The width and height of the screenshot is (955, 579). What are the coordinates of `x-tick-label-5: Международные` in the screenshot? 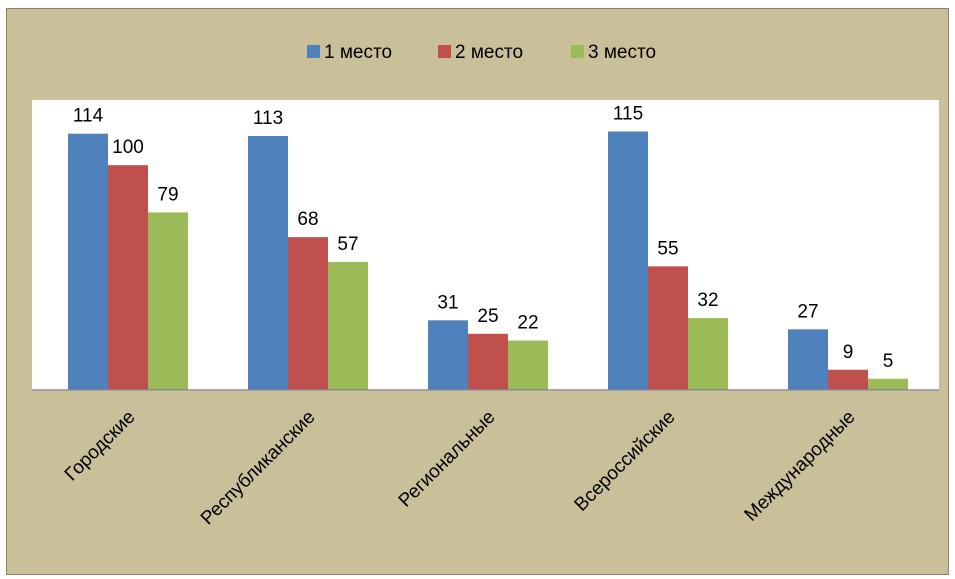 It's located at (800, 466).